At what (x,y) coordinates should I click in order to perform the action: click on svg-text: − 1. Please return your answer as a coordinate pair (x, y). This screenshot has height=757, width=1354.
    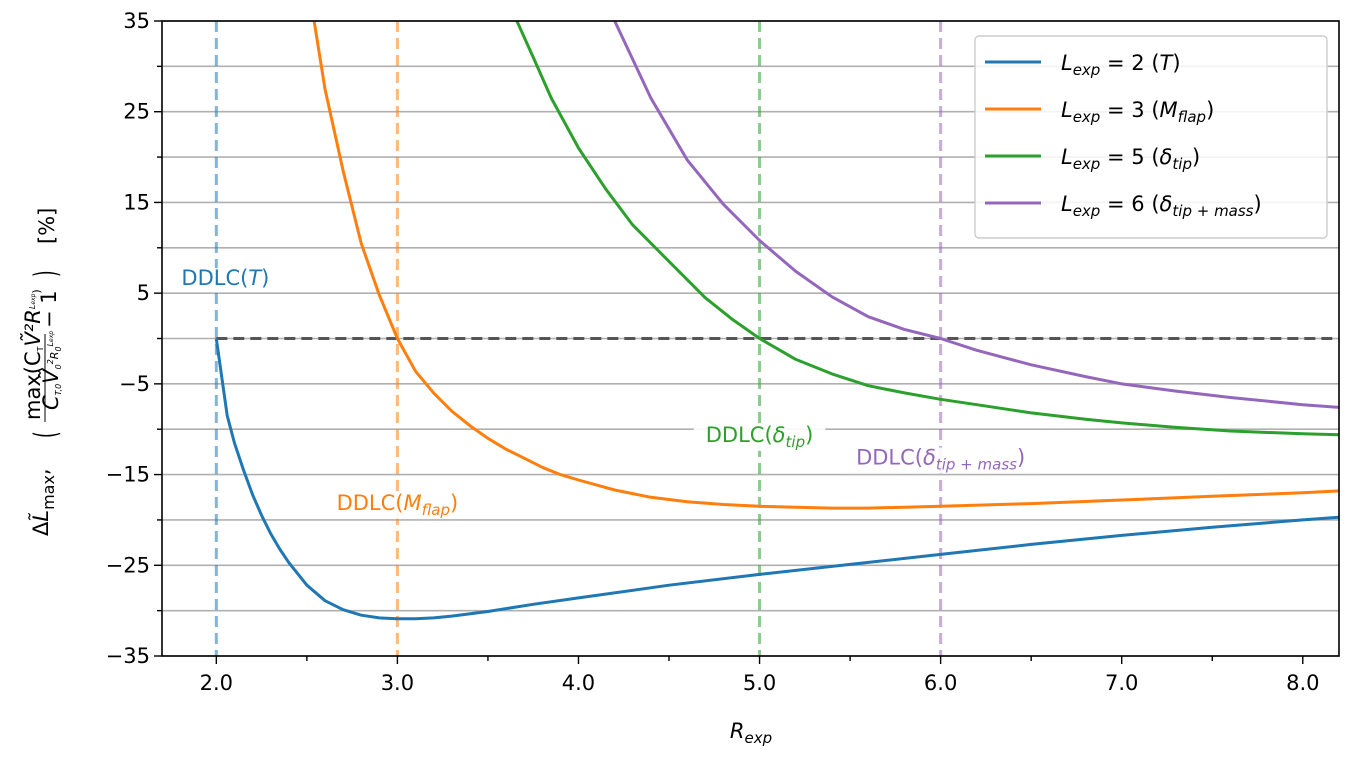
    Looking at the image, I should click on (49, 309).